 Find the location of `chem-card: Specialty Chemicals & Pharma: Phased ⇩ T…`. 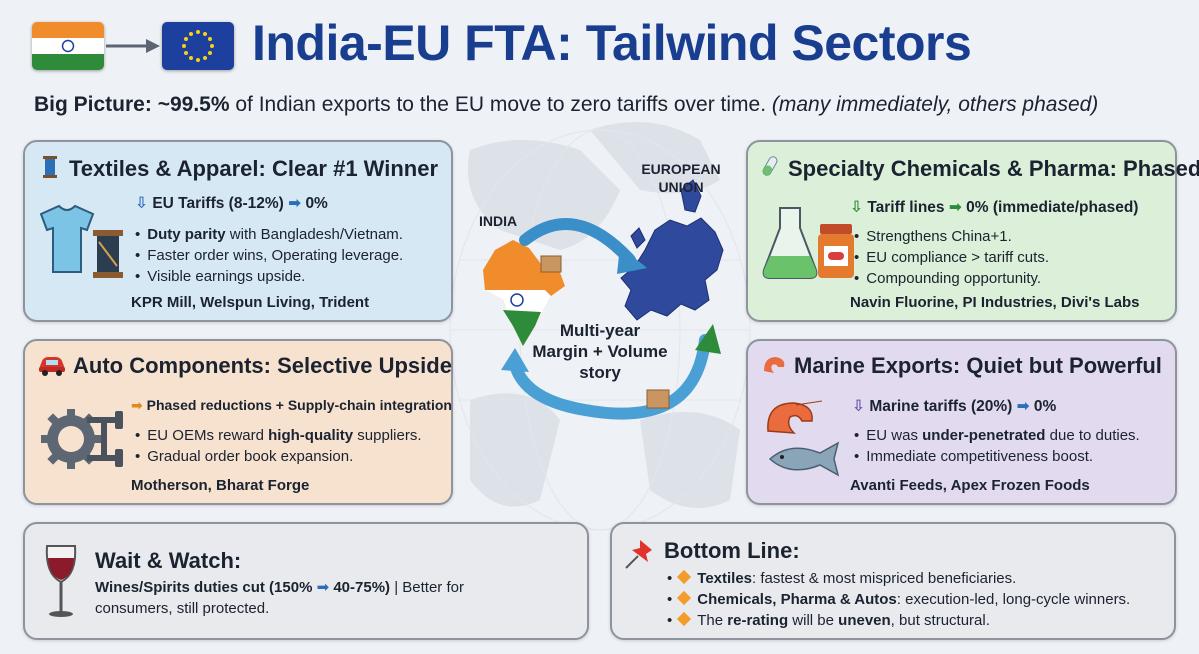

chem-card: Specialty Chemicals & Pharma: Phased ⇩ T… is located at coordinates (972, 231).